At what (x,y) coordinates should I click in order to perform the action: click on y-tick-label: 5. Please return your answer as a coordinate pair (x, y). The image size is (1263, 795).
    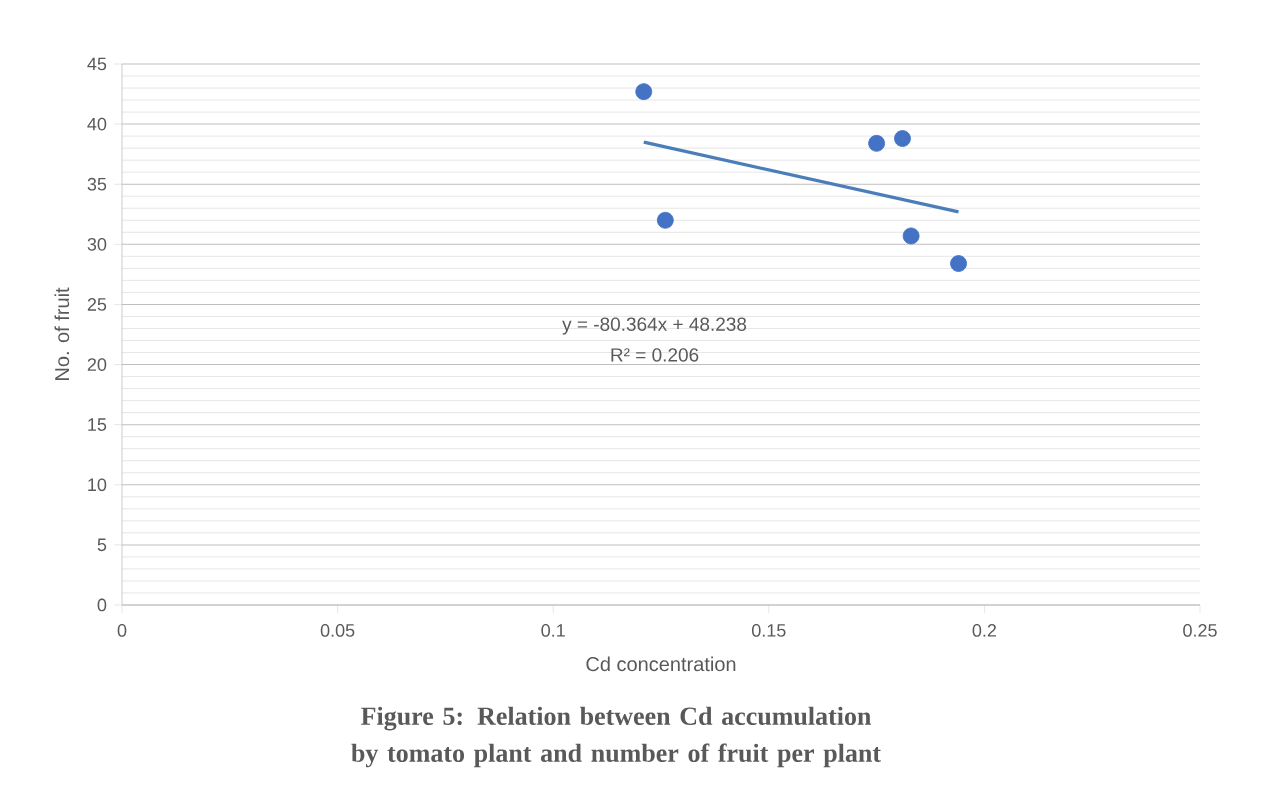
    Looking at the image, I should click on (102, 545).